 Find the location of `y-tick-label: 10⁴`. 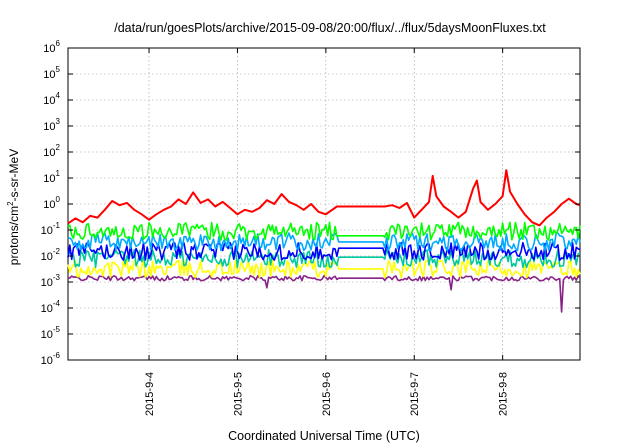

y-tick-label: 10⁴ is located at coordinates (51, 99).